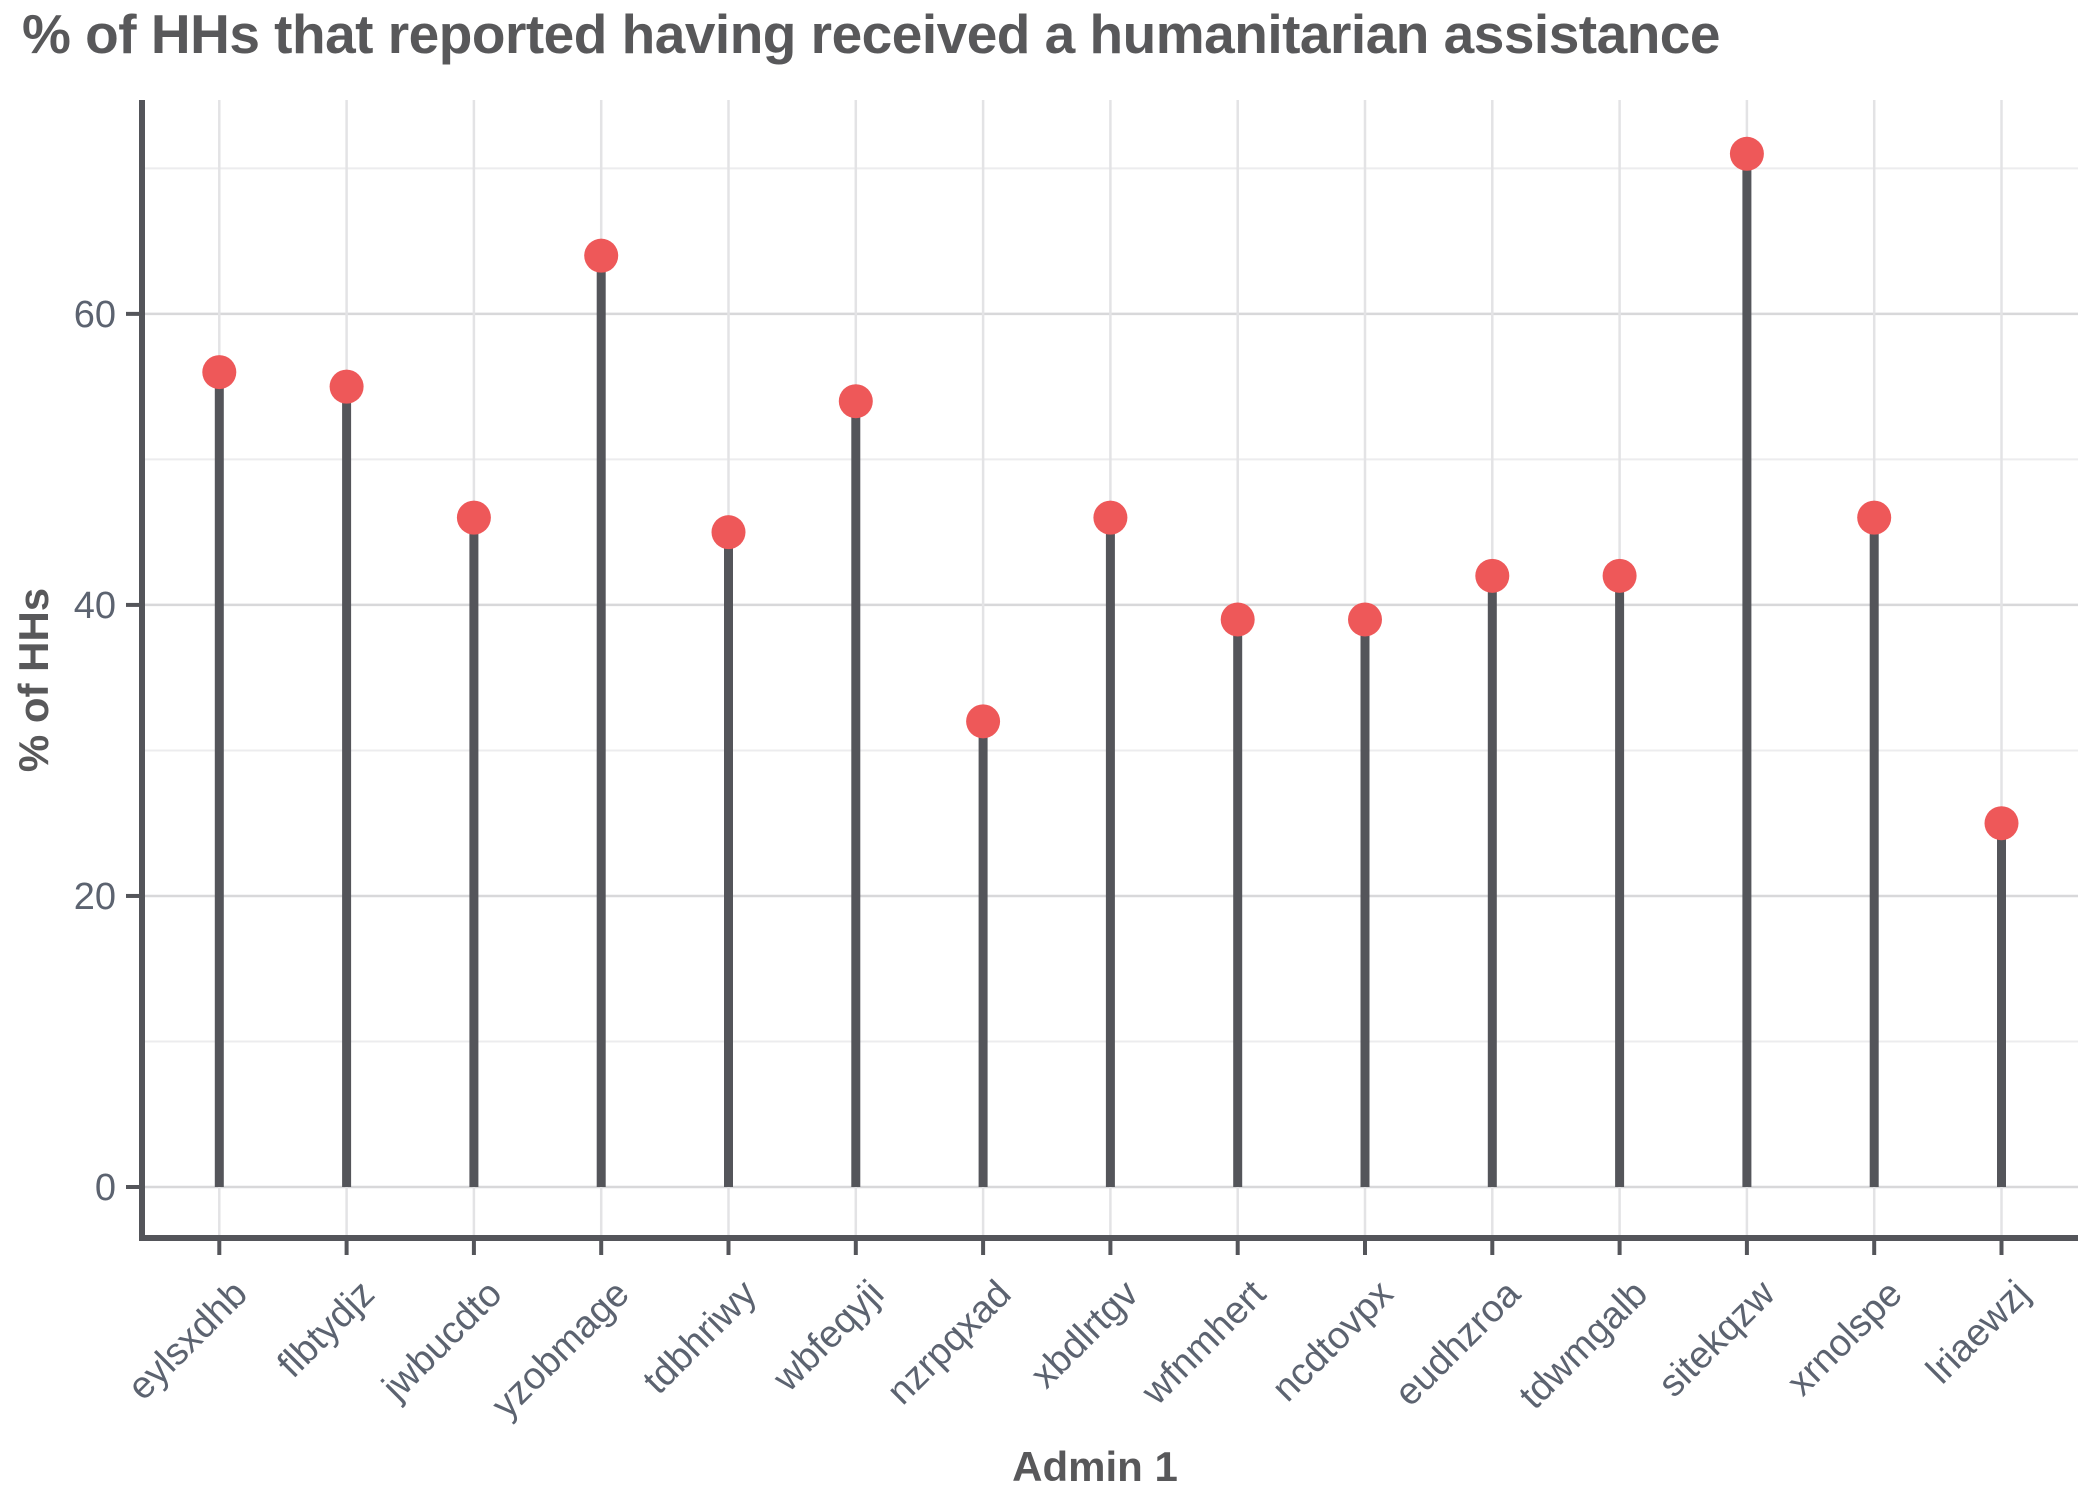 The height and width of the screenshot is (1500, 2100). Describe the element at coordinates (1746, 153) in the screenshot. I see `point-sitekqzw` at that location.